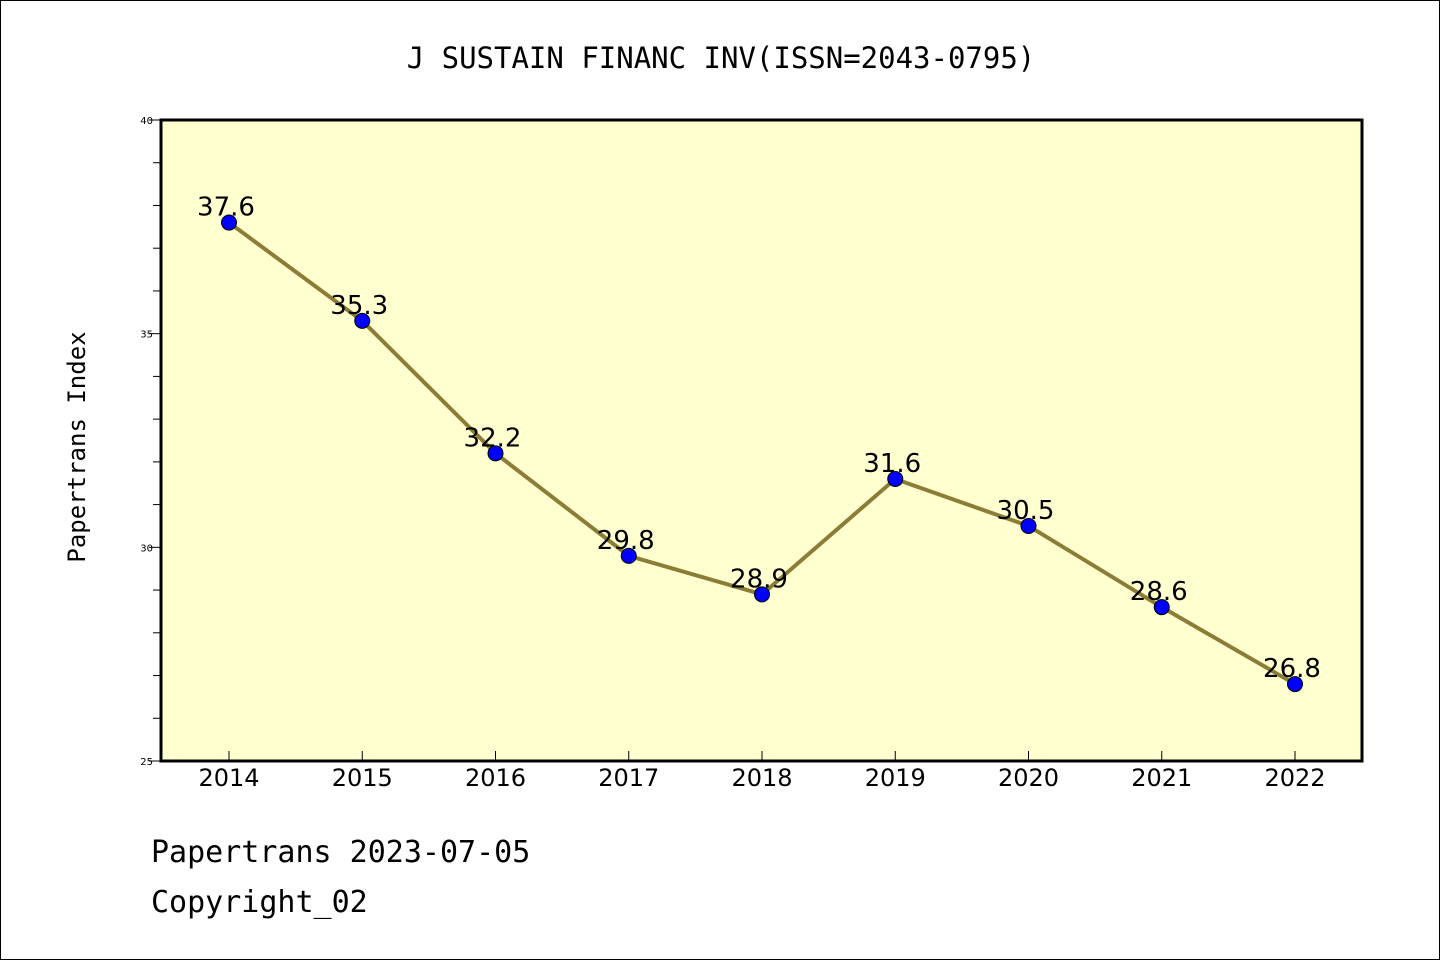  What do you see at coordinates (341, 852) in the screenshot?
I see `footer-date: Papertrans 2023-07-05` at bounding box center [341, 852].